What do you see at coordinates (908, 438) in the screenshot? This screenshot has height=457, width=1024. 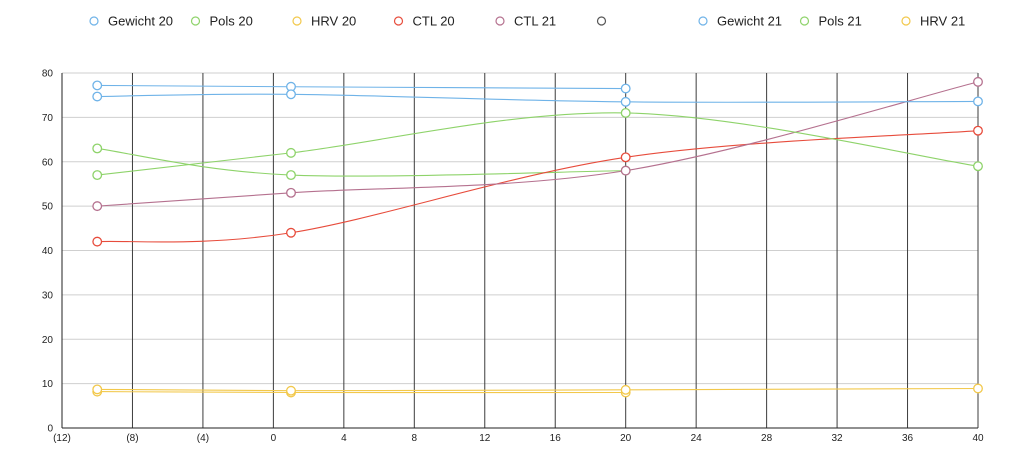 I see `x-tick-label: 36` at bounding box center [908, 438].